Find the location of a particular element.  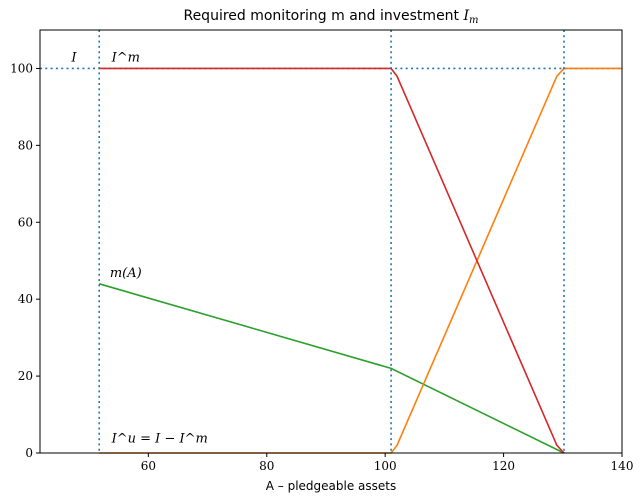

x-tick-label: 80 is located at coordinates (266, 466).